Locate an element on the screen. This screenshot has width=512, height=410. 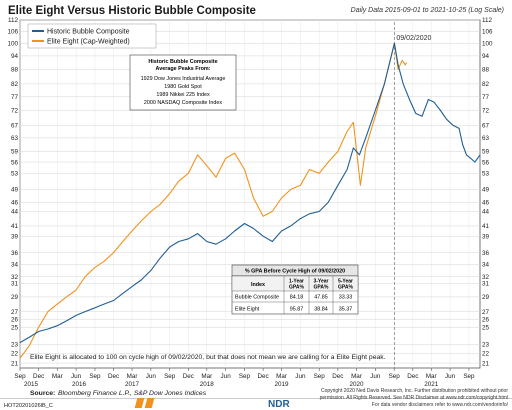
ndr-logo-mark is located at coordinates (149, 403).